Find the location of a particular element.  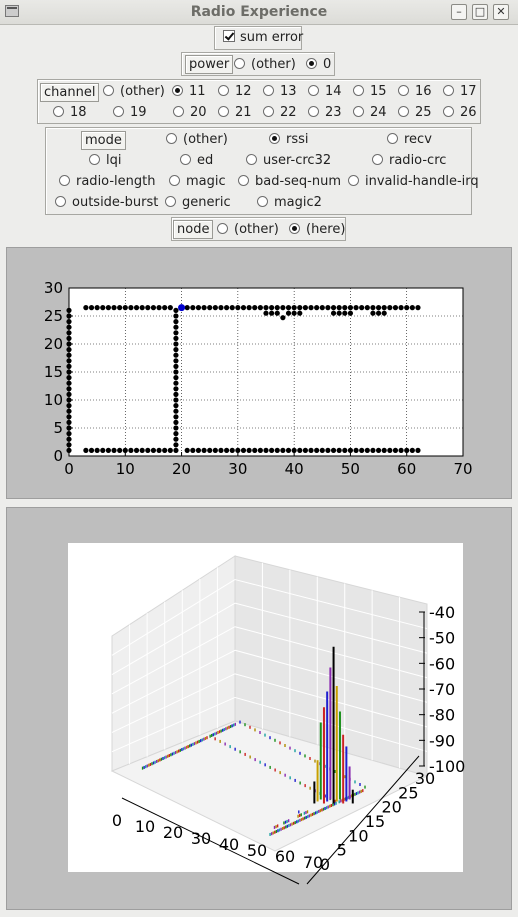

node-option-other: (other) is located at coordinates (248, 229).